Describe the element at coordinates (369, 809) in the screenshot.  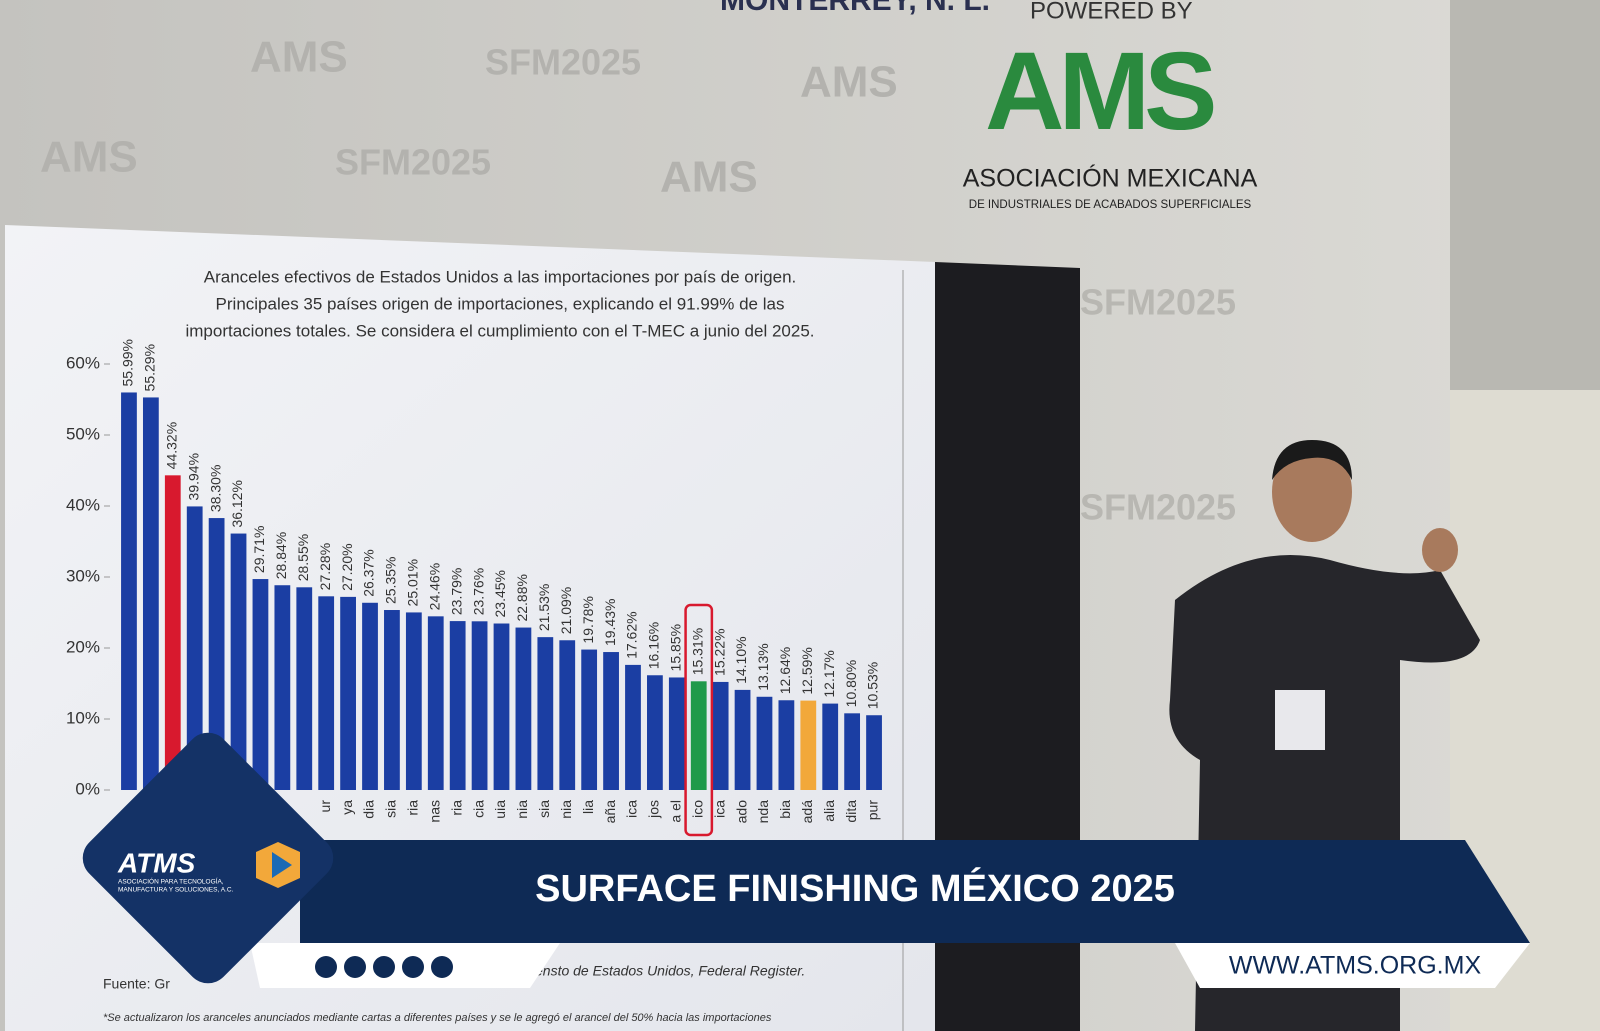
I see `x-tick-label: dia` at that location.